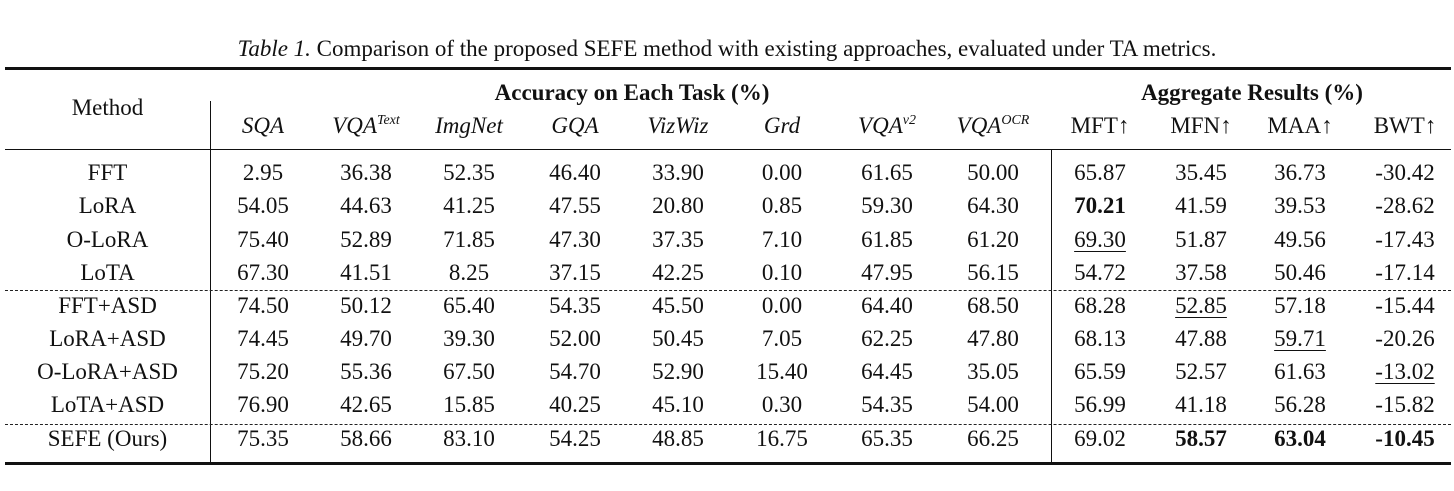 The height and width of the screenshot is (491, 1454). I want to click on value-cell: 67.50, so click(469, 372).